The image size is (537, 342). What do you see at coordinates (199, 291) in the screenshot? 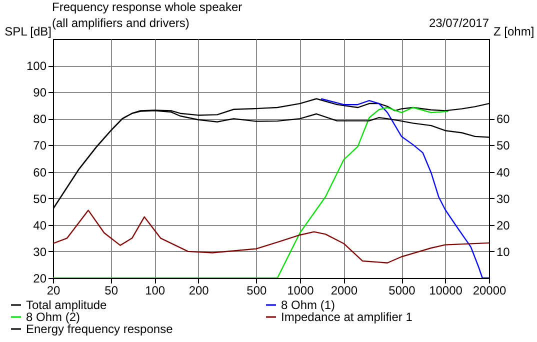
I see `x-tick-label: 200` at bounding box center [199, 291].